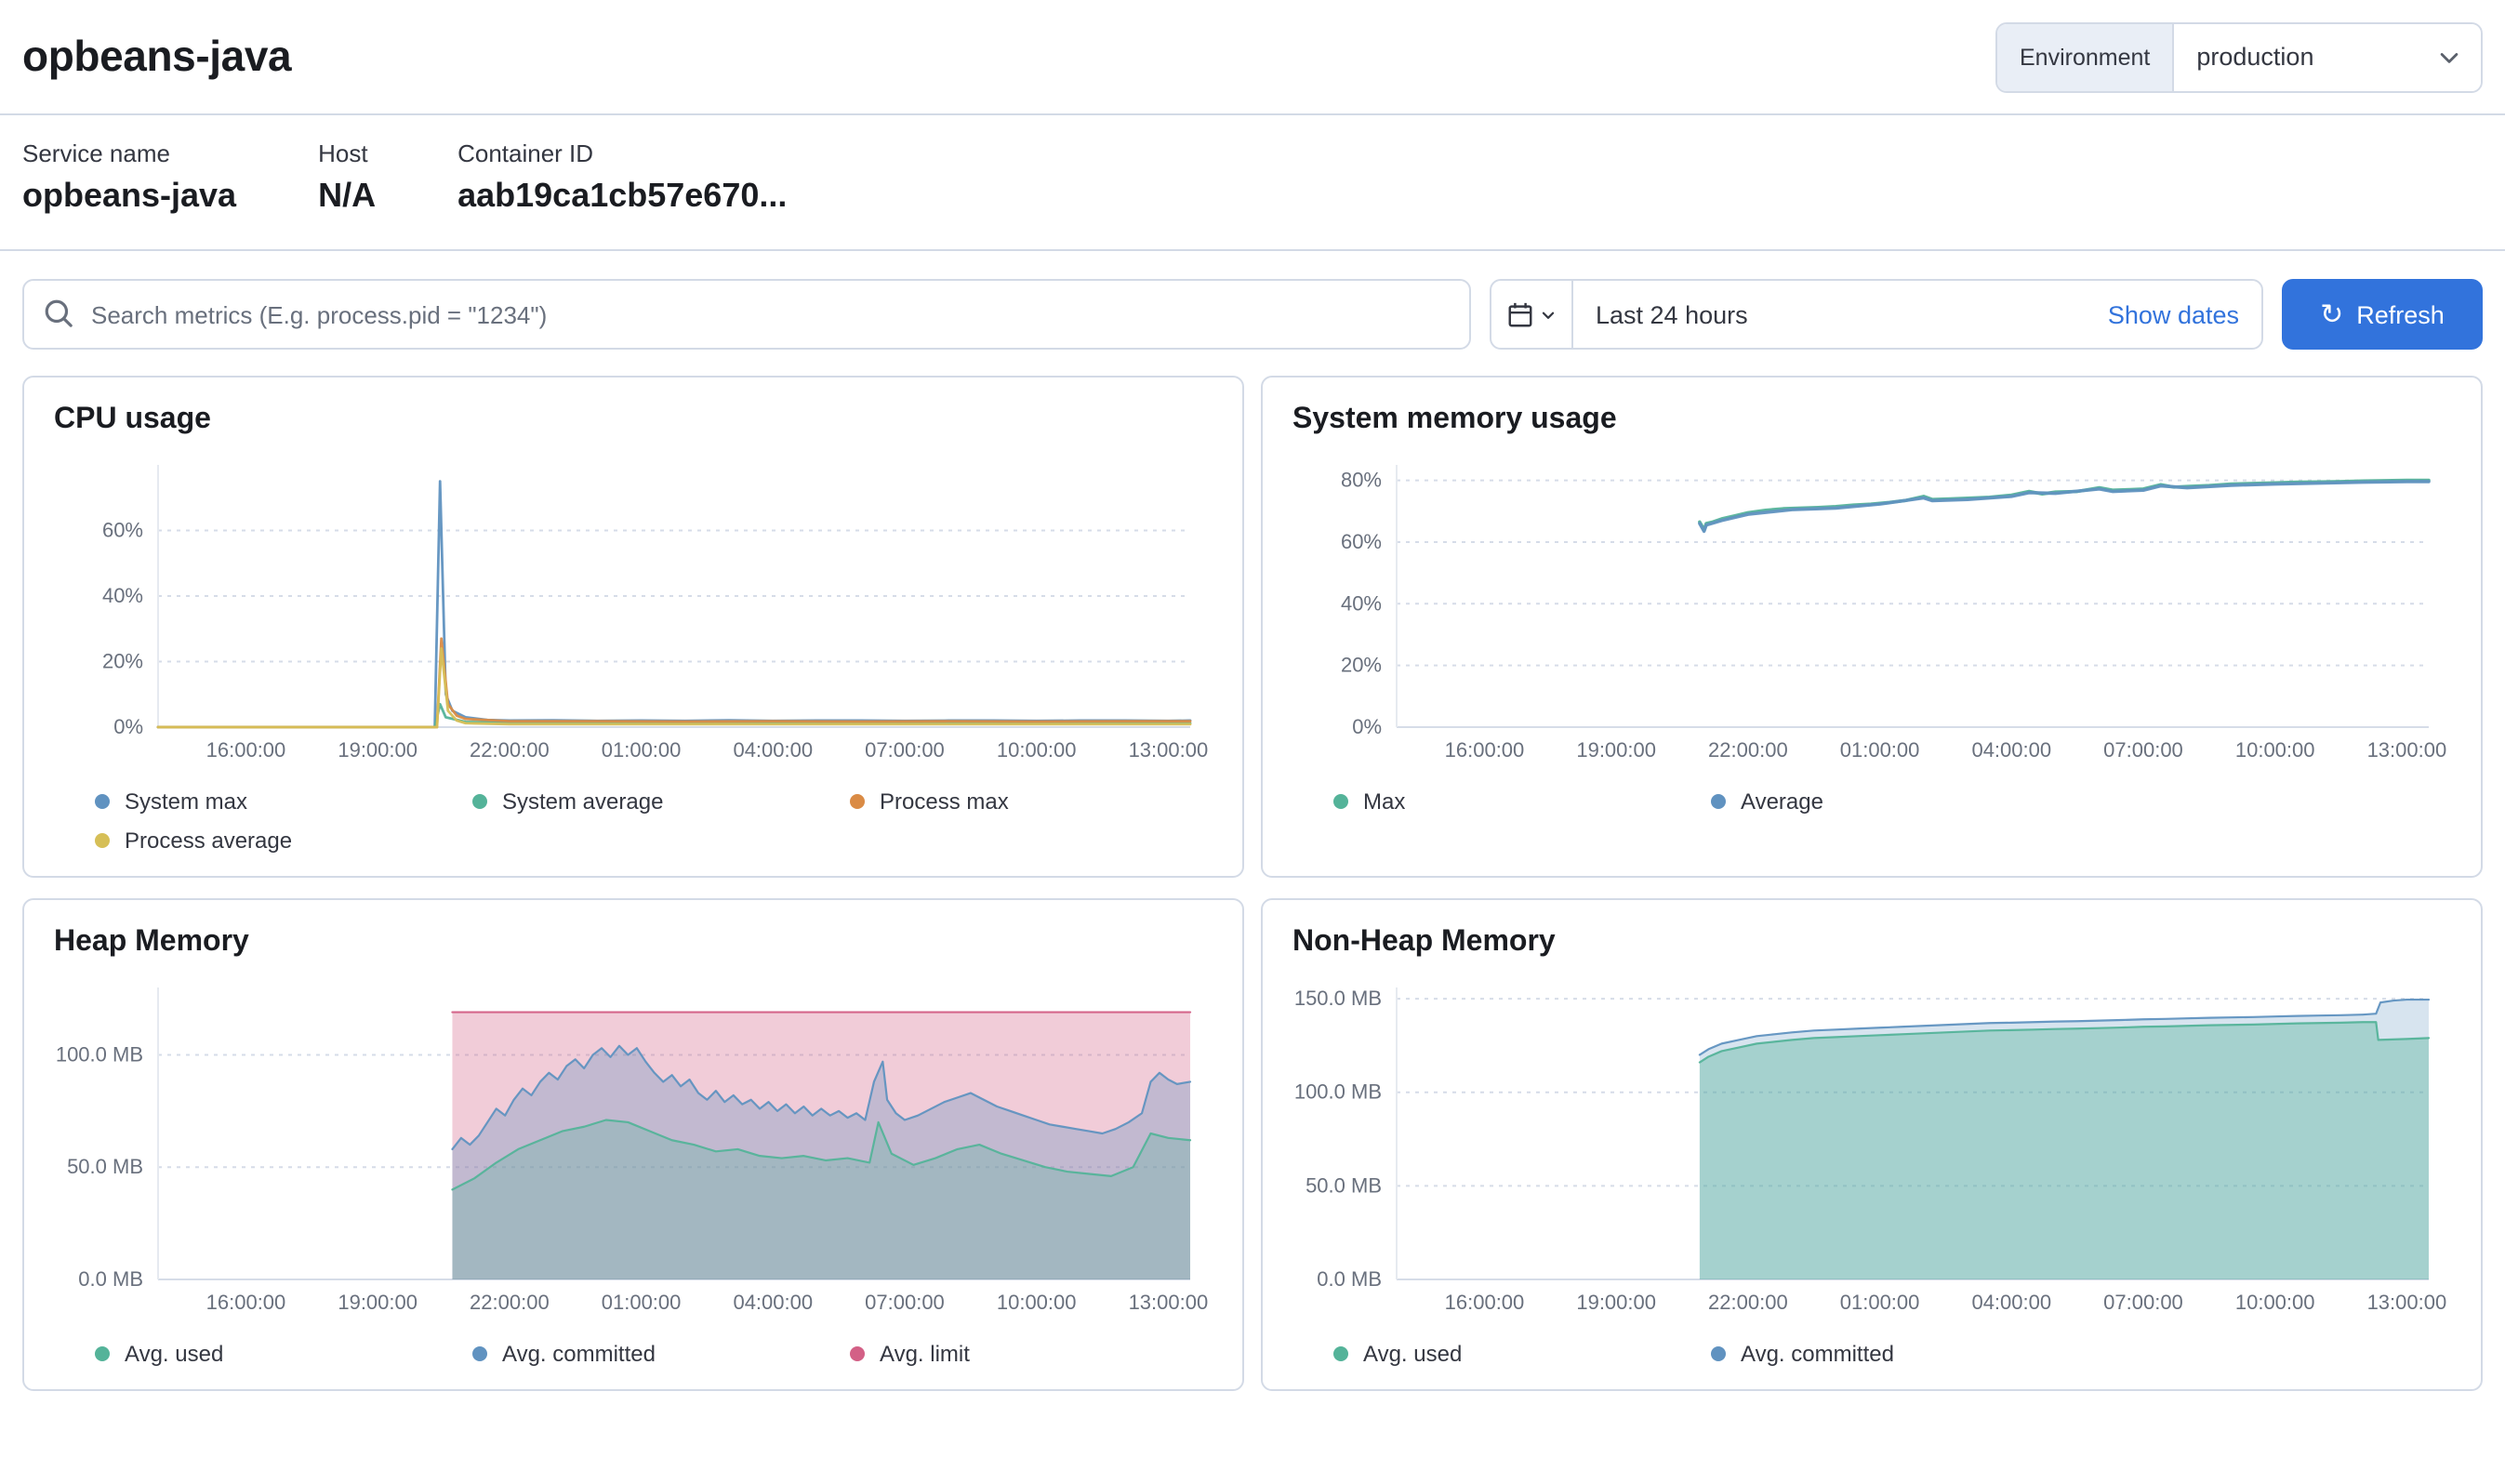 This screenshot has width=2505, height=1484. I want to click on legend-item: System max, so click(276, 801).